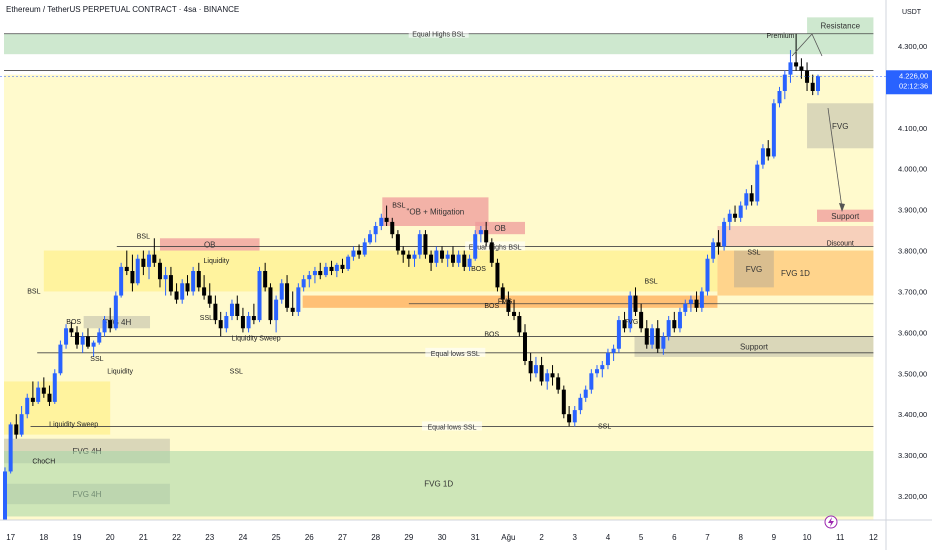  What do you see at coordinates (438, 35) in the screenshot?
I see `level-label-0: Equal Highs BSL` at bounding box center [438, 35].